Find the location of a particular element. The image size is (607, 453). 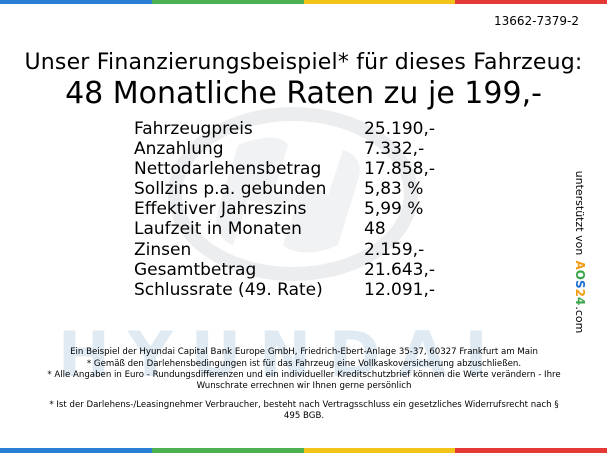

finance-row: Nettodarlehensbetrag 17.858,- is located at coordinates (309, 169).